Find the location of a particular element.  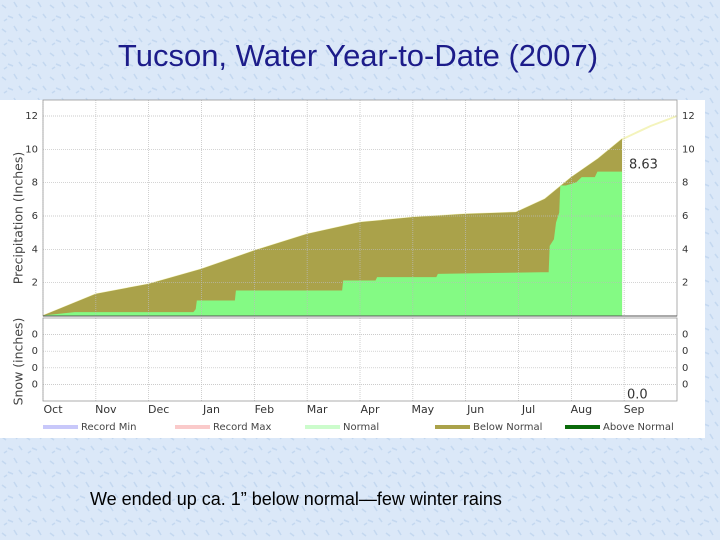

x-tick-label: Apr is located at coordinates (370, 409).